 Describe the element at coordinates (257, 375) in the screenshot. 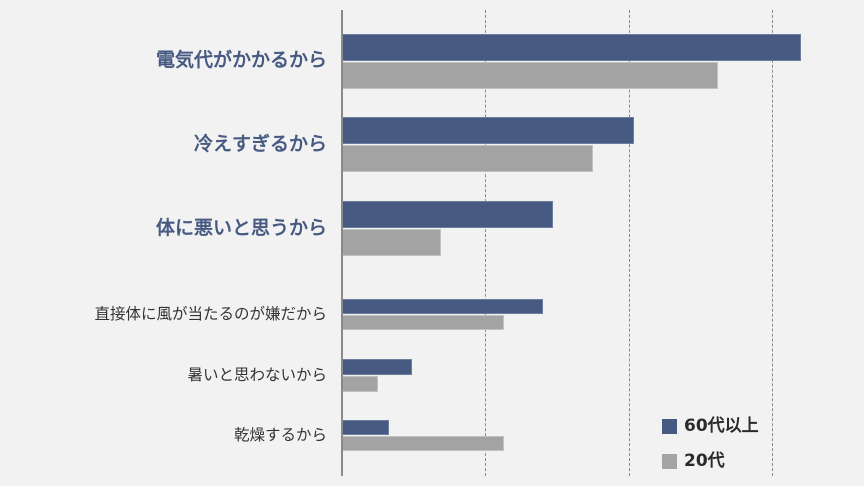

I see `category-label-not-hot: 暑いと思わないから` at that location.